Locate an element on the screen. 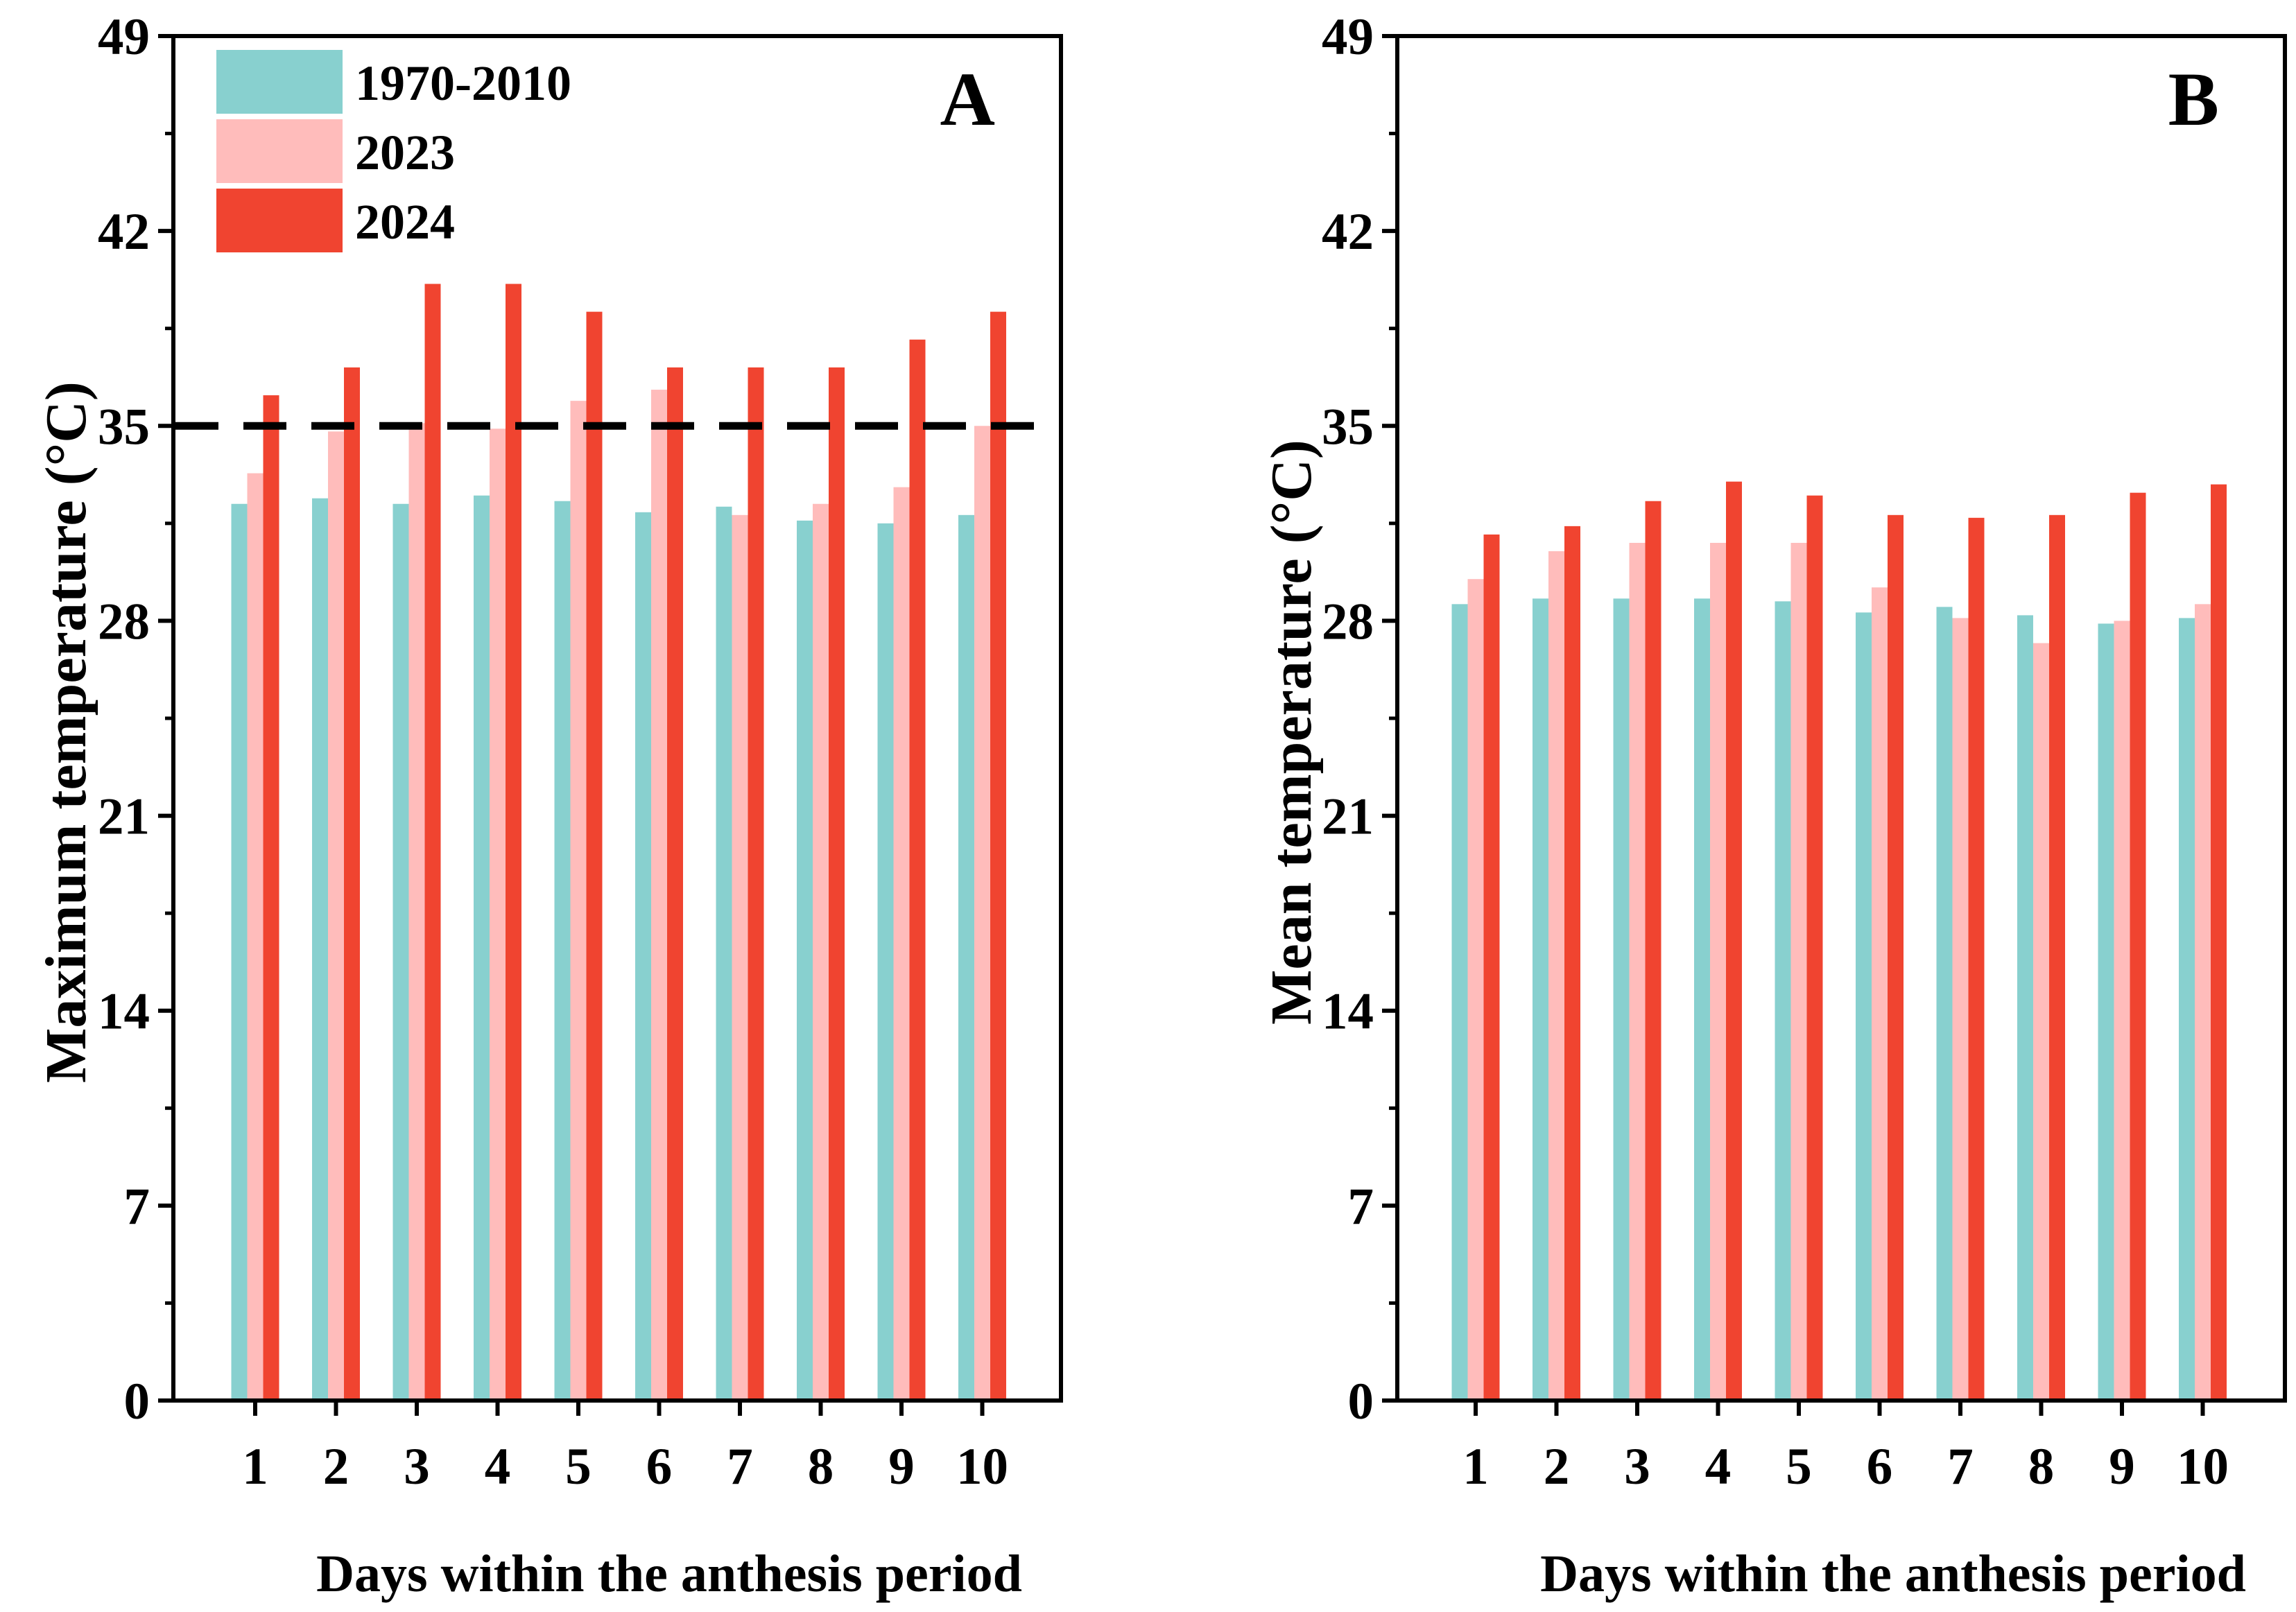  bar-a-day-9-2023 is located at coordinates (902, 944).